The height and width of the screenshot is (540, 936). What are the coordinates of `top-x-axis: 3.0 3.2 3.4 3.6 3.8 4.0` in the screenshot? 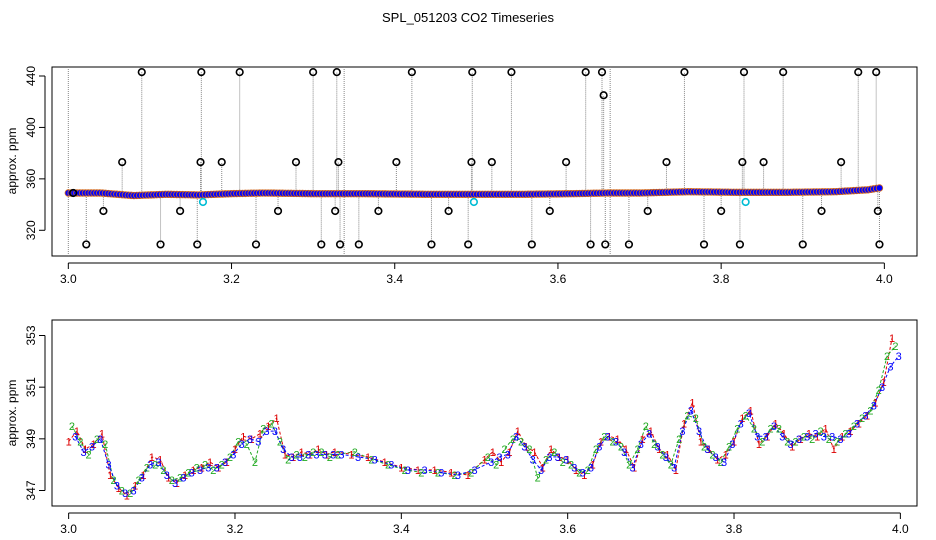 It's located at (476, 274).